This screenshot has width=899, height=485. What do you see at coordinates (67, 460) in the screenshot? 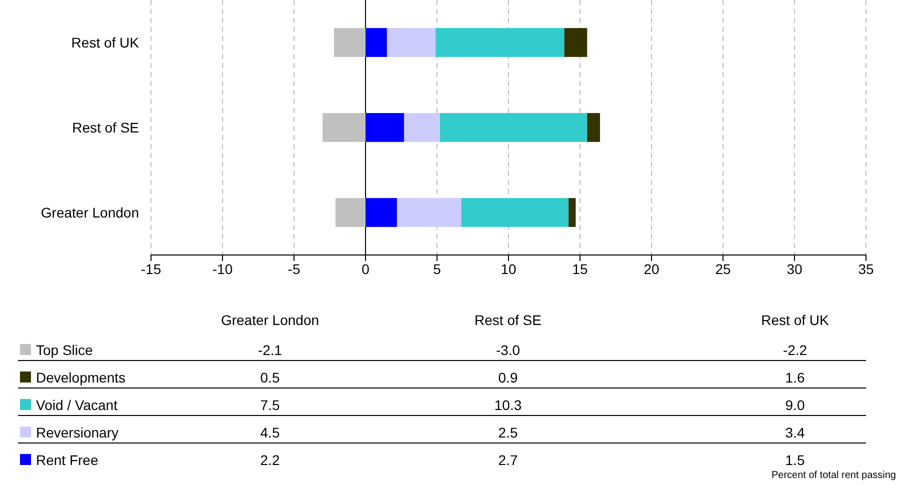
I see `legend-label: Rent Free` at bounding box center [67, 460].